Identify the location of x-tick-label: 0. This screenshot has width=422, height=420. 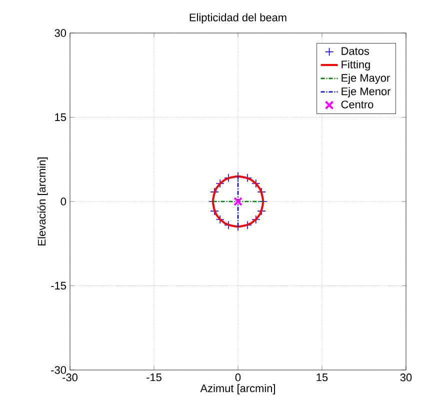
(238, 378).